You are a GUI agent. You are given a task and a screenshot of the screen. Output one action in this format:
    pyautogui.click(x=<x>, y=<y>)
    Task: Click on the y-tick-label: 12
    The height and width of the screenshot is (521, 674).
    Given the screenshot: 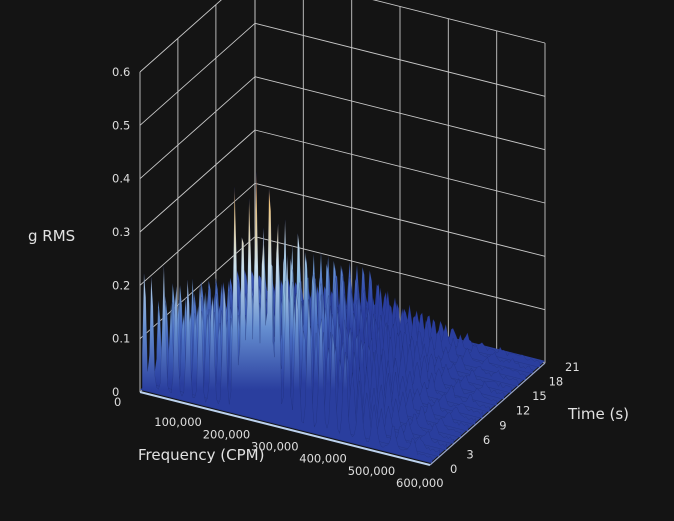 What is the action you would take?
    pyautogui.click(x=523, y=411)
    